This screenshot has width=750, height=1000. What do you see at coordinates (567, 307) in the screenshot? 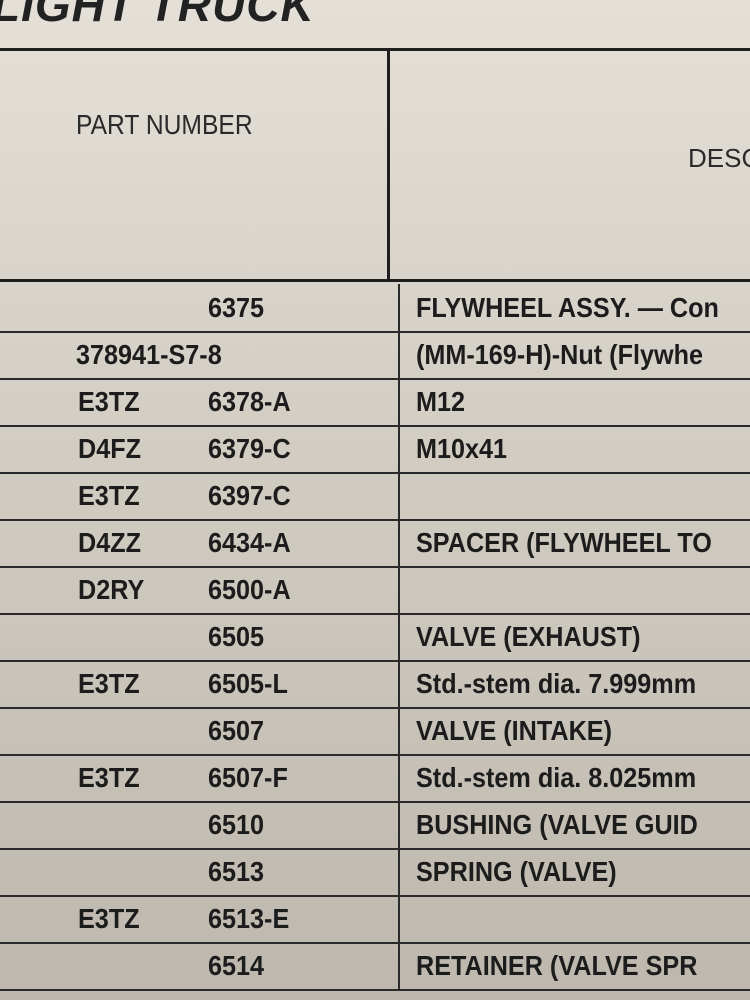
I see `description: FLYWHEEL ASSY. — Con` at bounding box center [567, 307].